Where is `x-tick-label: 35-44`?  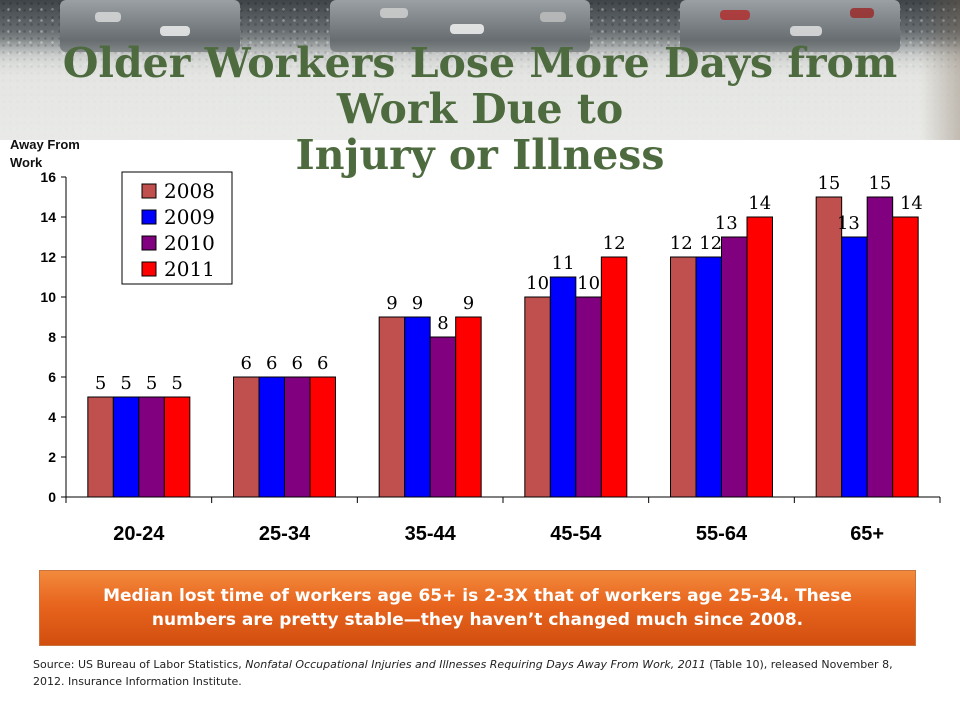
x-tick-label: 35-44 is located at coordinates (431, 534).